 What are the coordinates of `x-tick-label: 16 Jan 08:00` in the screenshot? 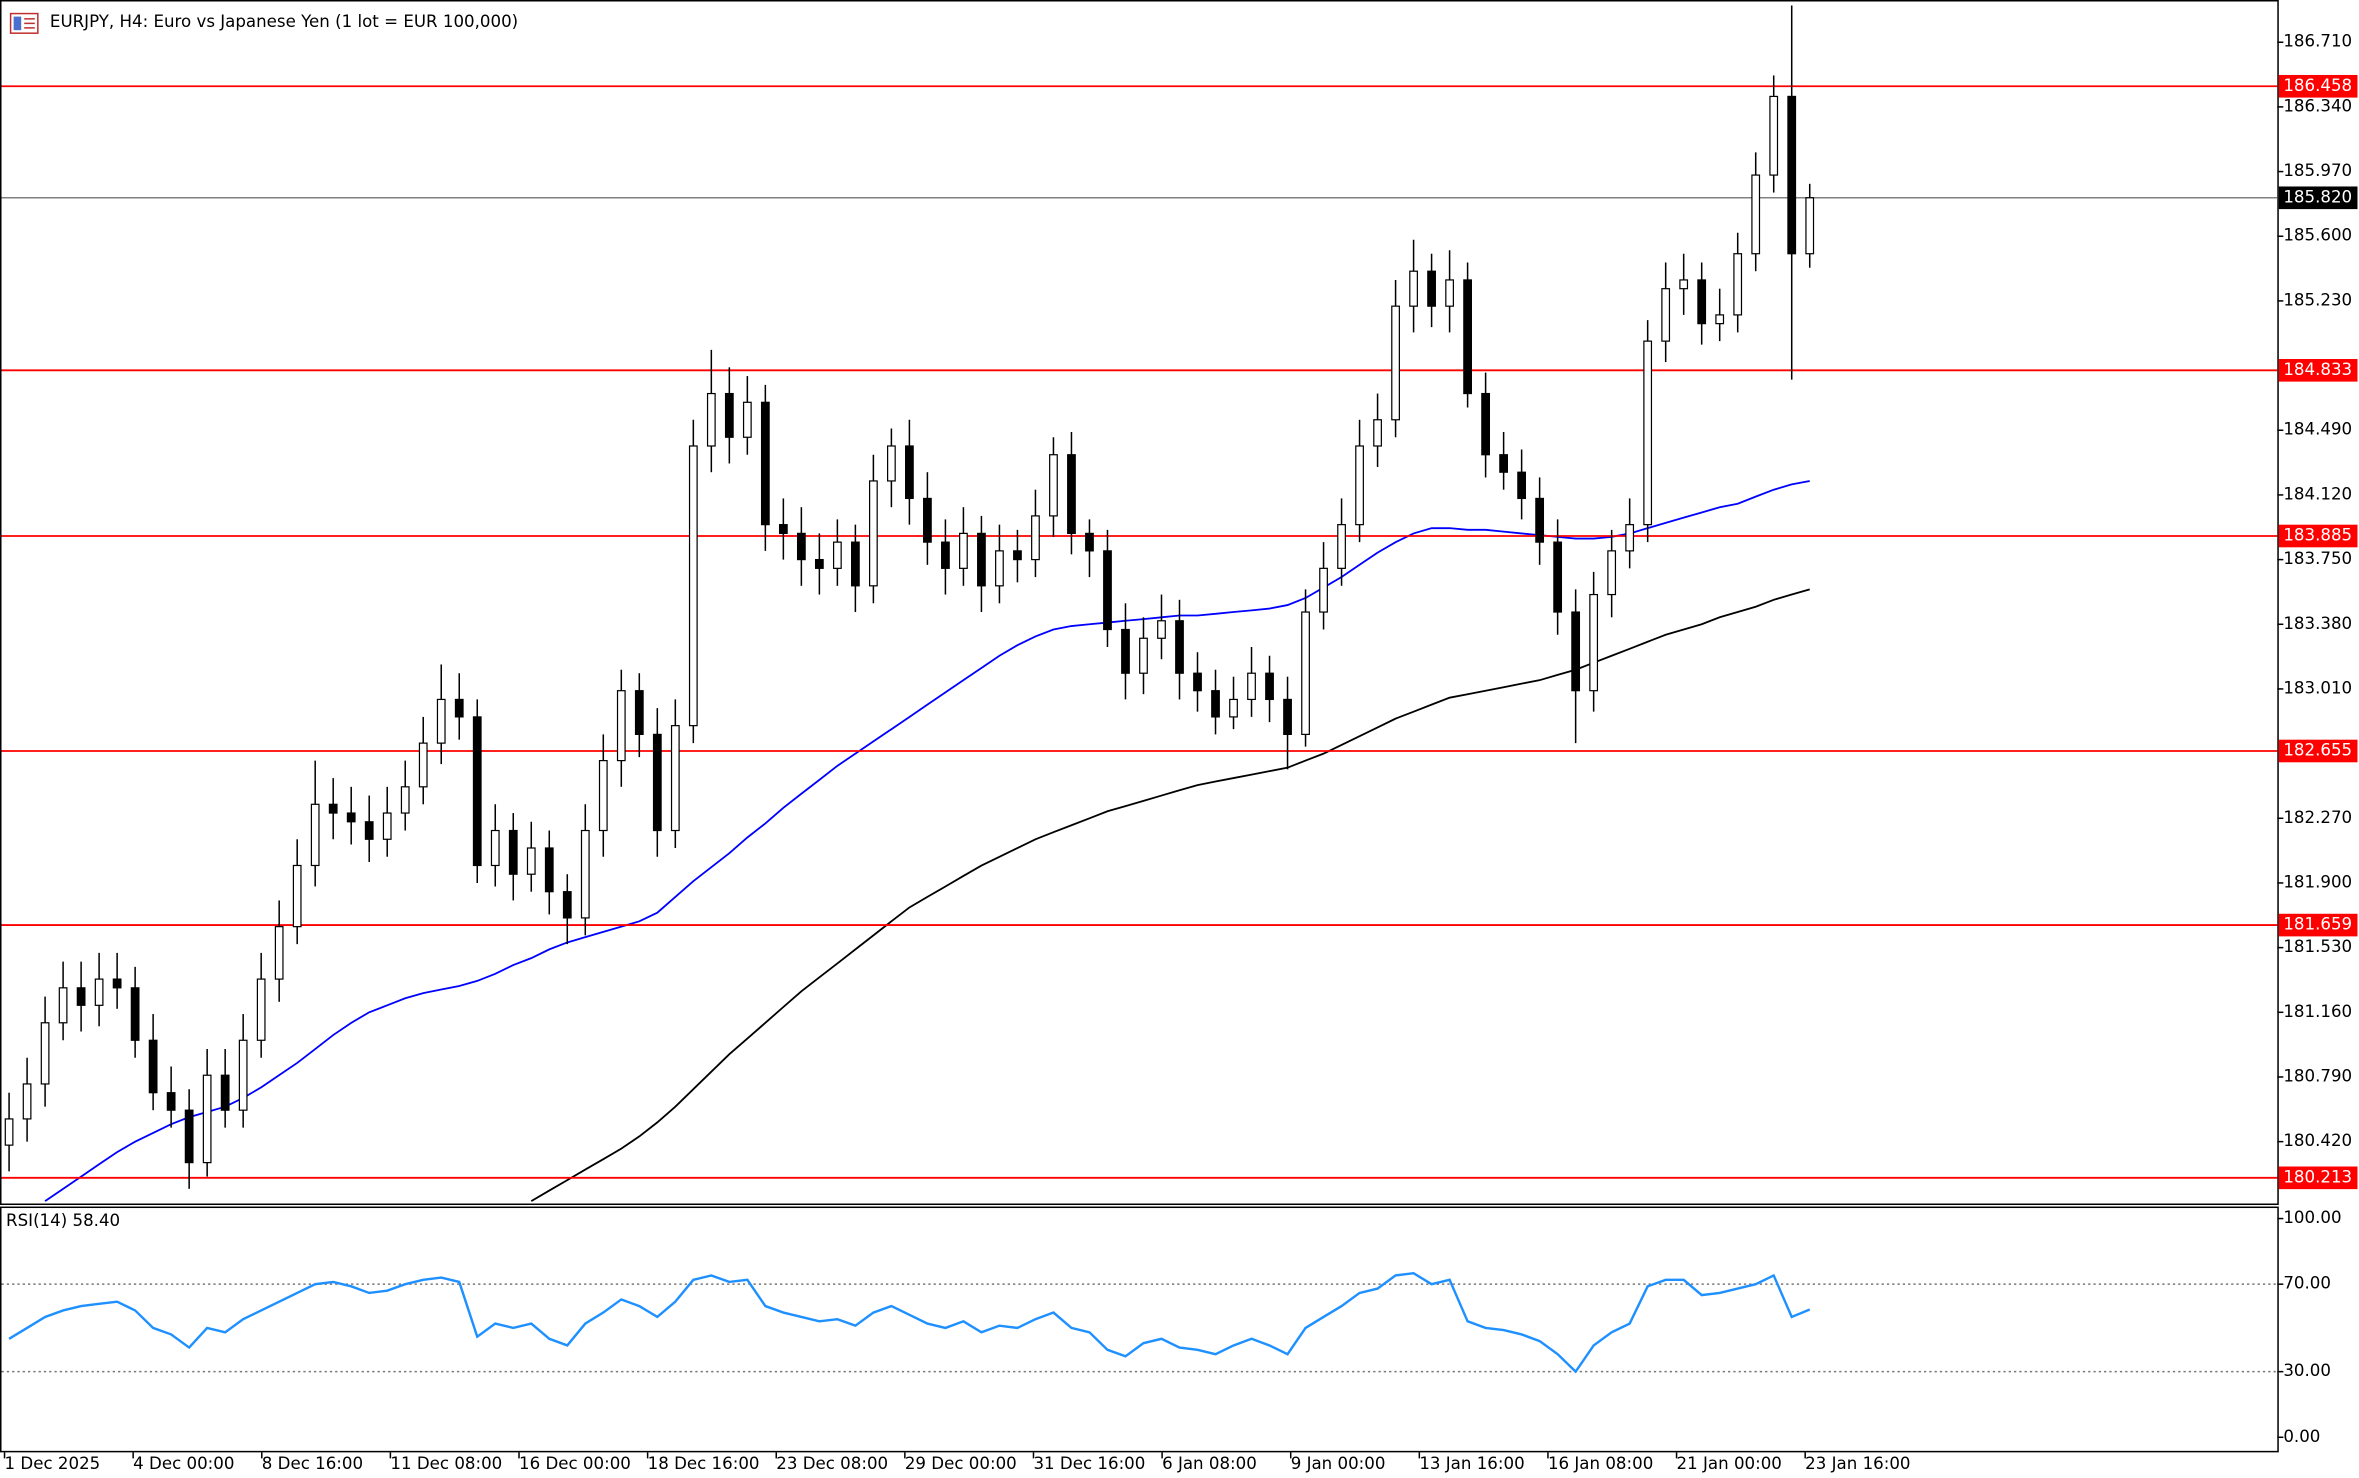 It's located at (1600, 1463).